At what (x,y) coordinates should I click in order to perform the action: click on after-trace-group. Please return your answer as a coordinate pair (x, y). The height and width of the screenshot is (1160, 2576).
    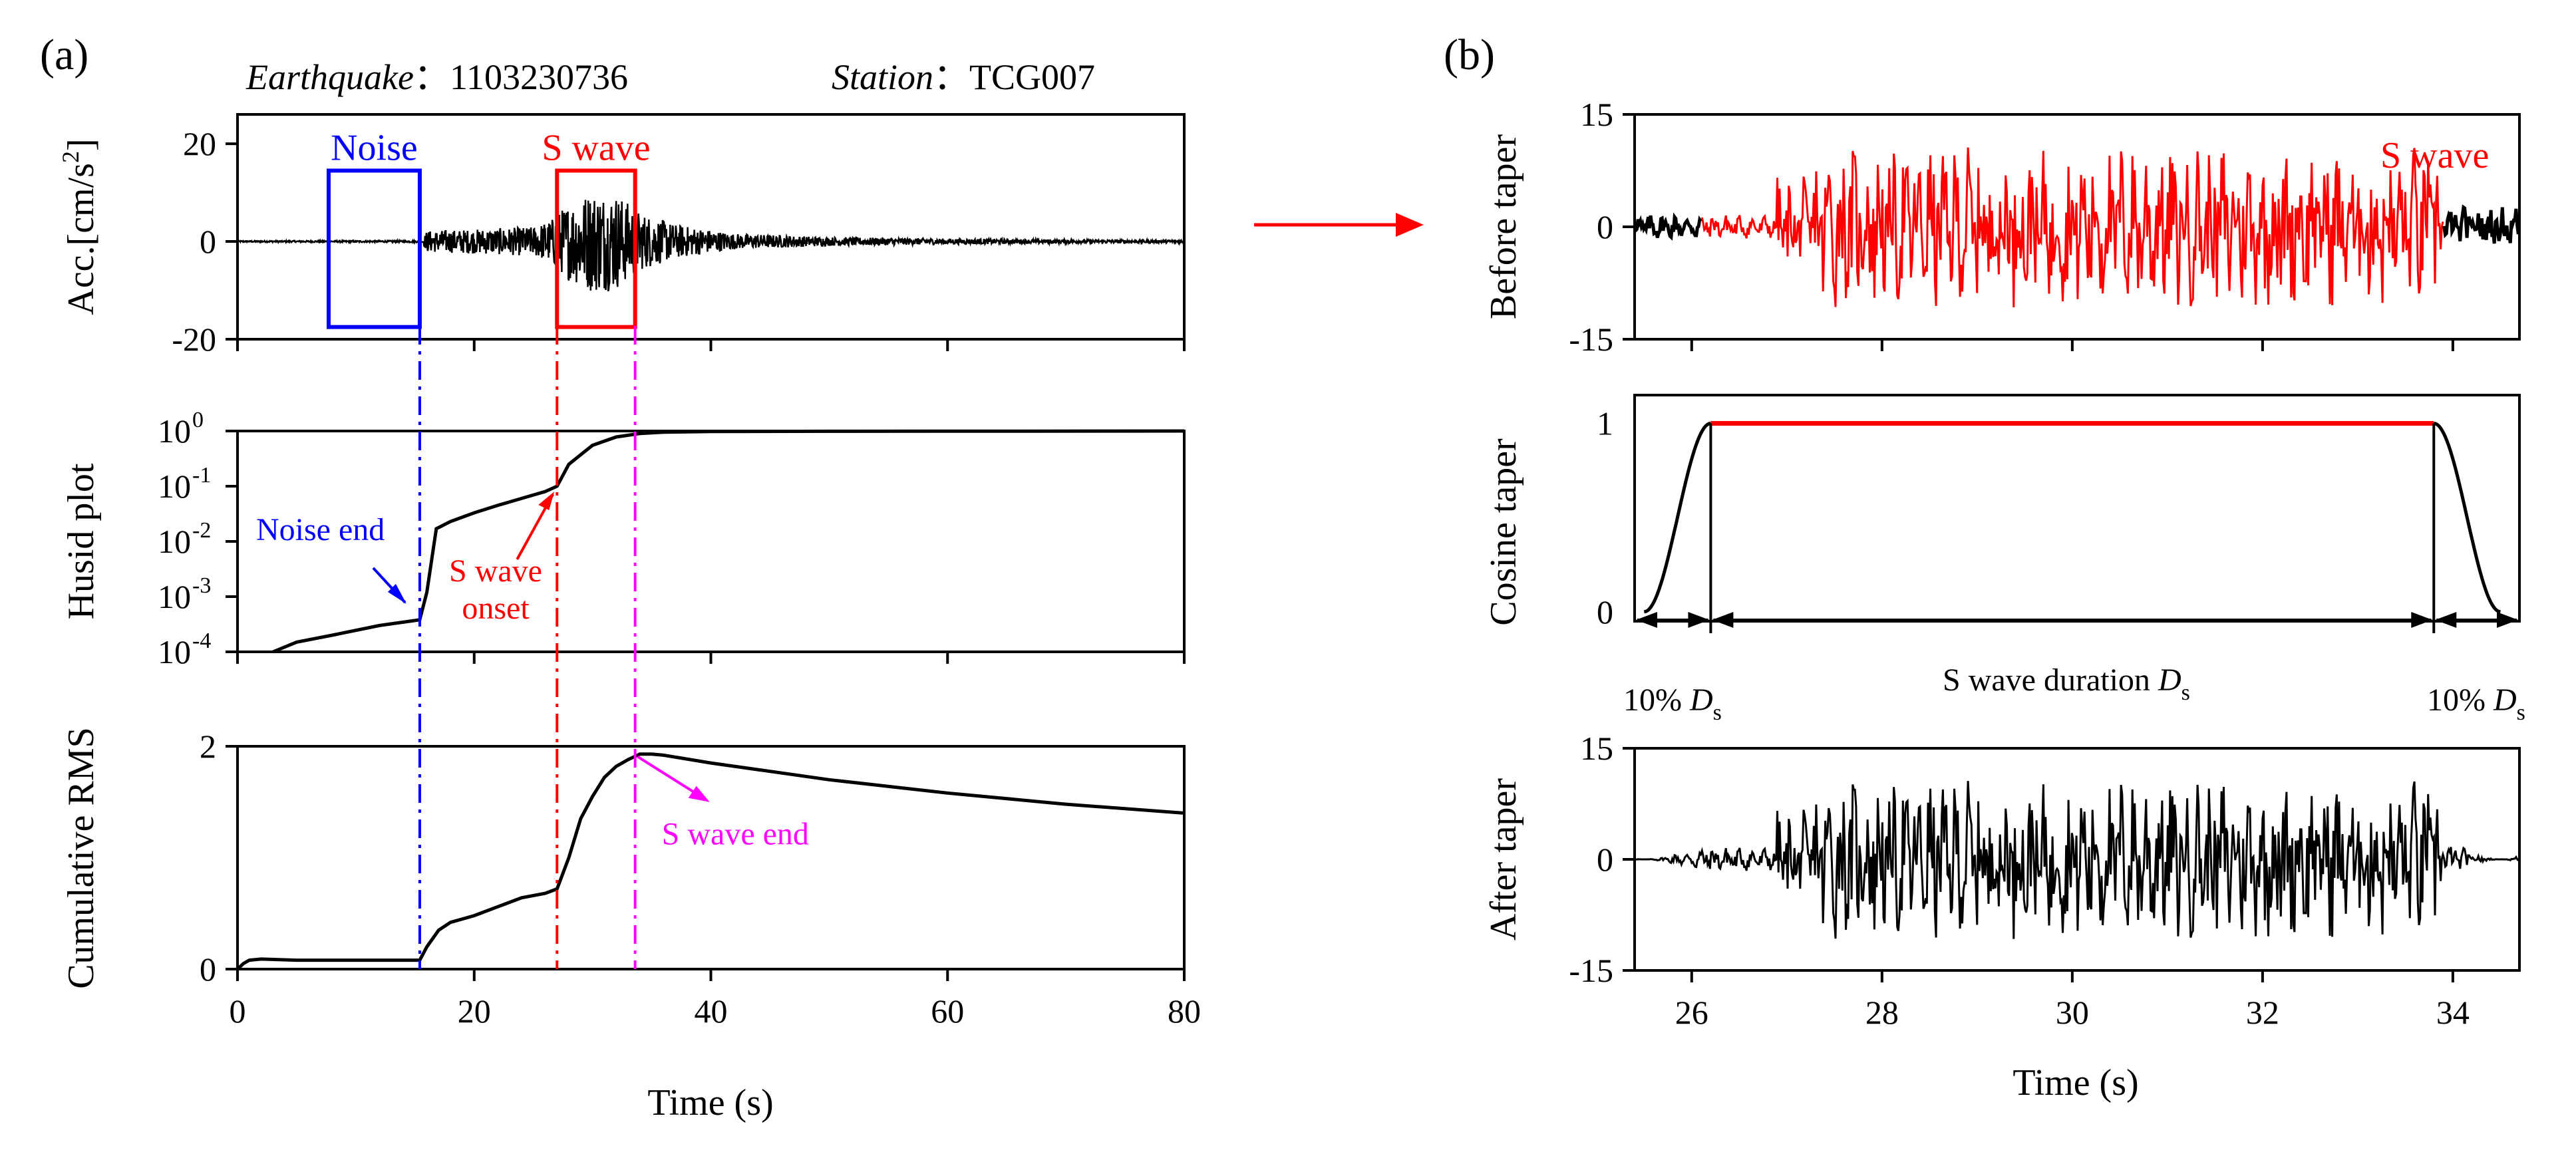
    Looking at the image, I should click on (2076, 860).